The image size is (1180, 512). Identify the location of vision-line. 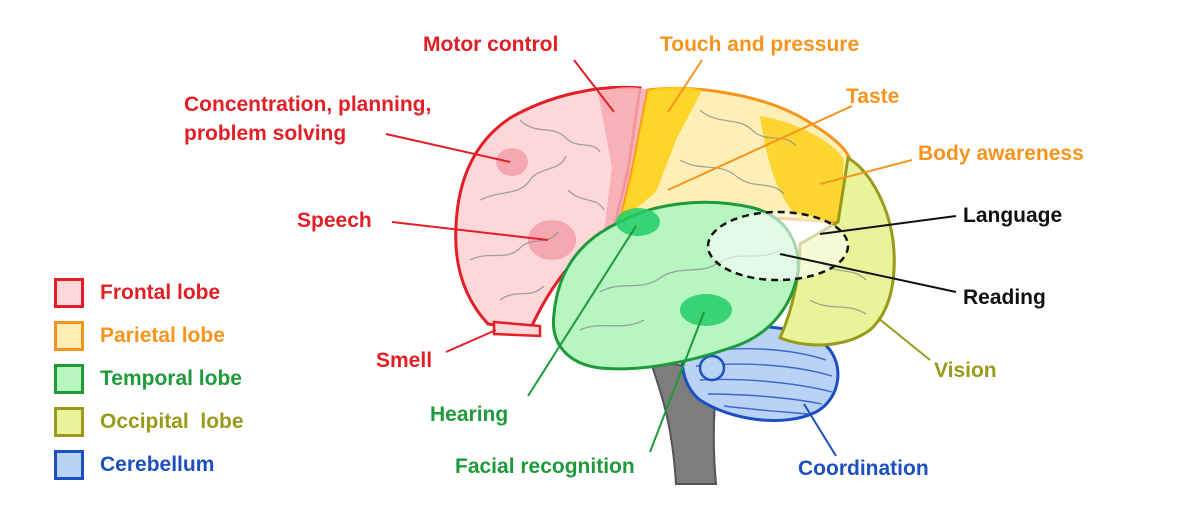
(904, 339).